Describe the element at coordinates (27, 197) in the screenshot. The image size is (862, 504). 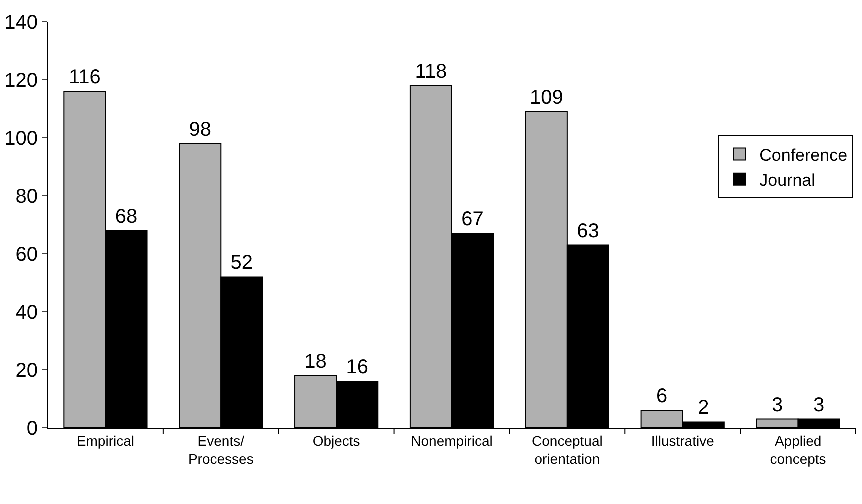
I see `y-tick-label: 80` at that location.